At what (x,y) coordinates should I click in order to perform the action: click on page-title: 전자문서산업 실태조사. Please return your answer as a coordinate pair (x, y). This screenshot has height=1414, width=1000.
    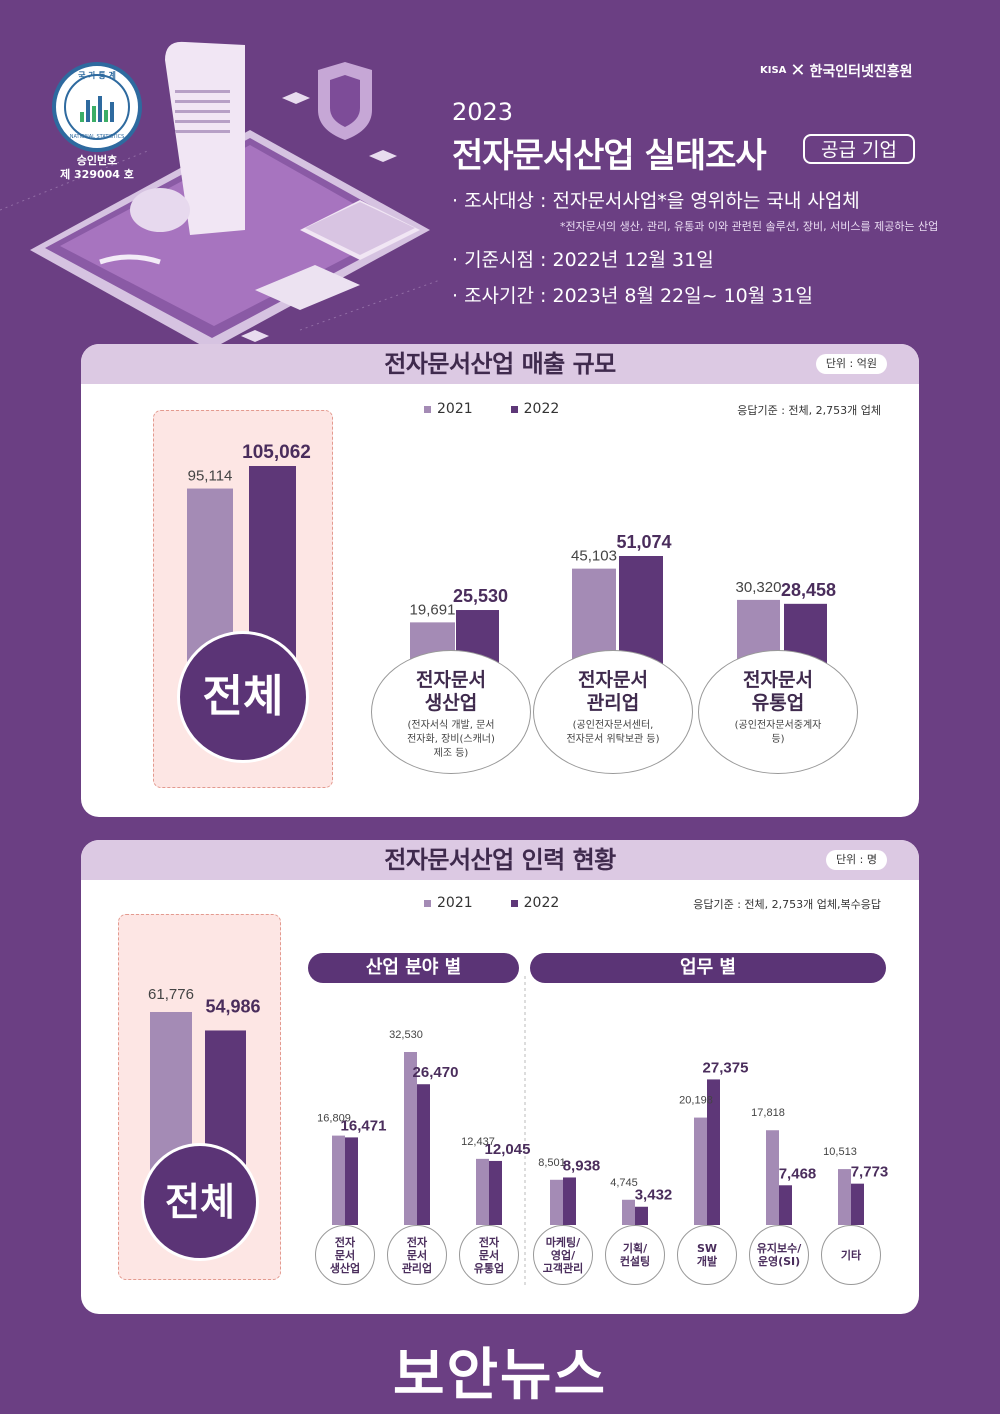
    Looking at the image, I should click on (609, 156).